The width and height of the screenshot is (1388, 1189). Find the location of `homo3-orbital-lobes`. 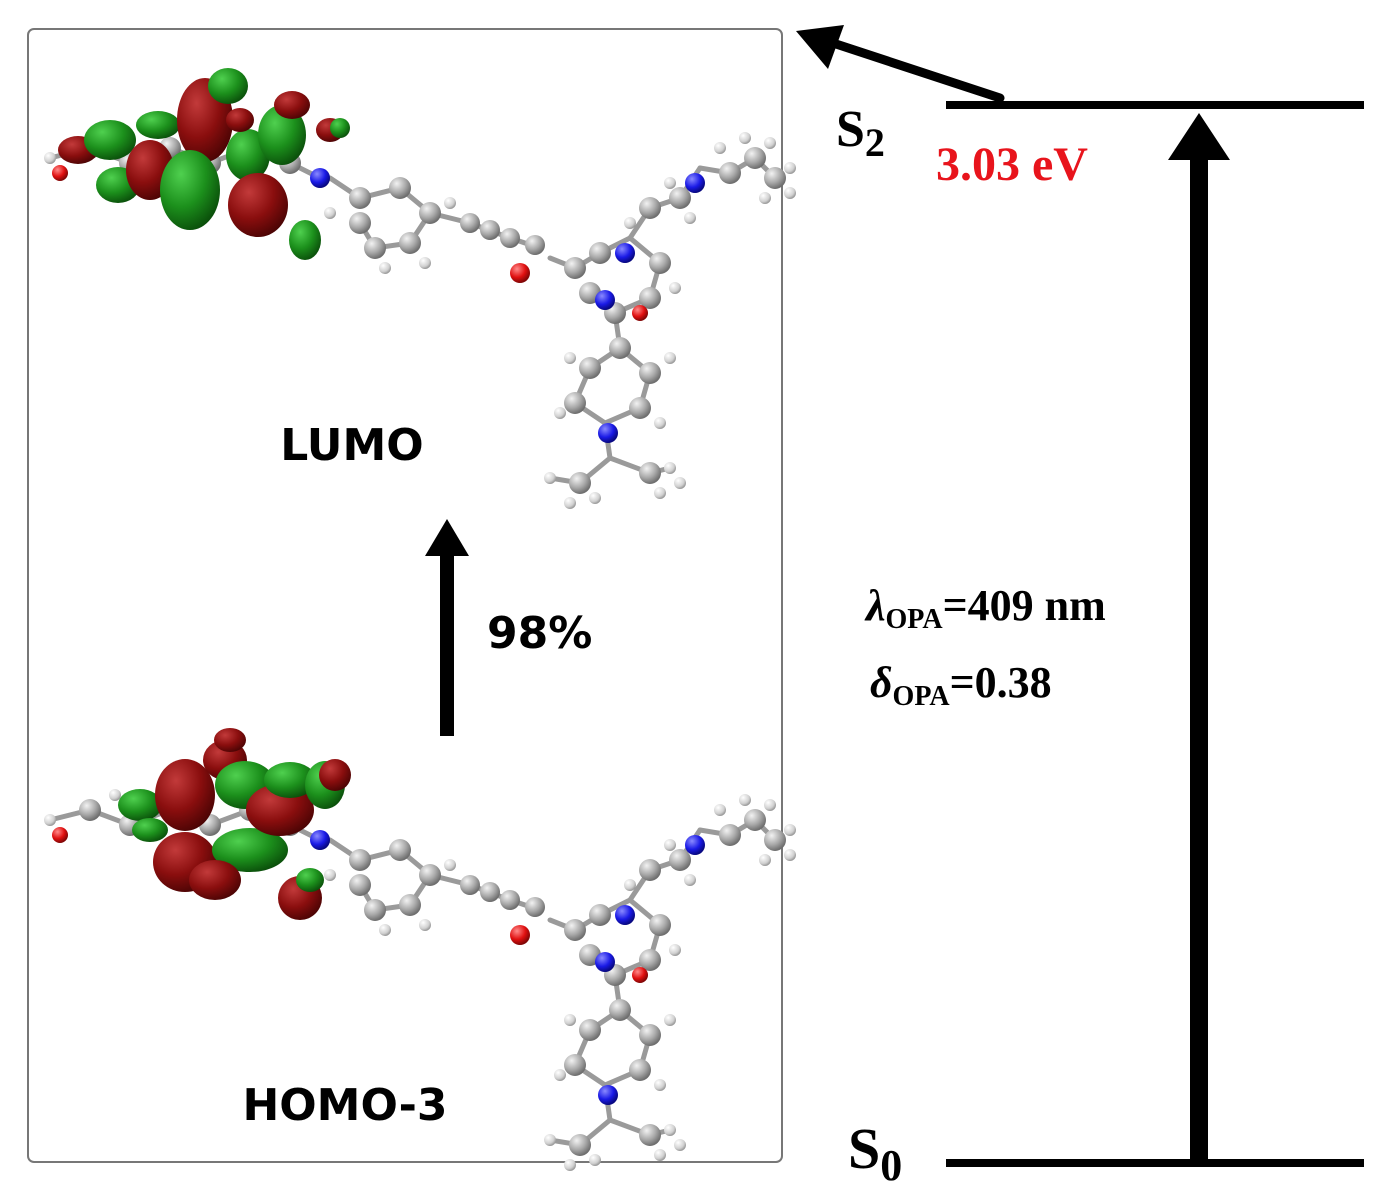

homo3-orbital-lobes is located at coordinates (234, 824).